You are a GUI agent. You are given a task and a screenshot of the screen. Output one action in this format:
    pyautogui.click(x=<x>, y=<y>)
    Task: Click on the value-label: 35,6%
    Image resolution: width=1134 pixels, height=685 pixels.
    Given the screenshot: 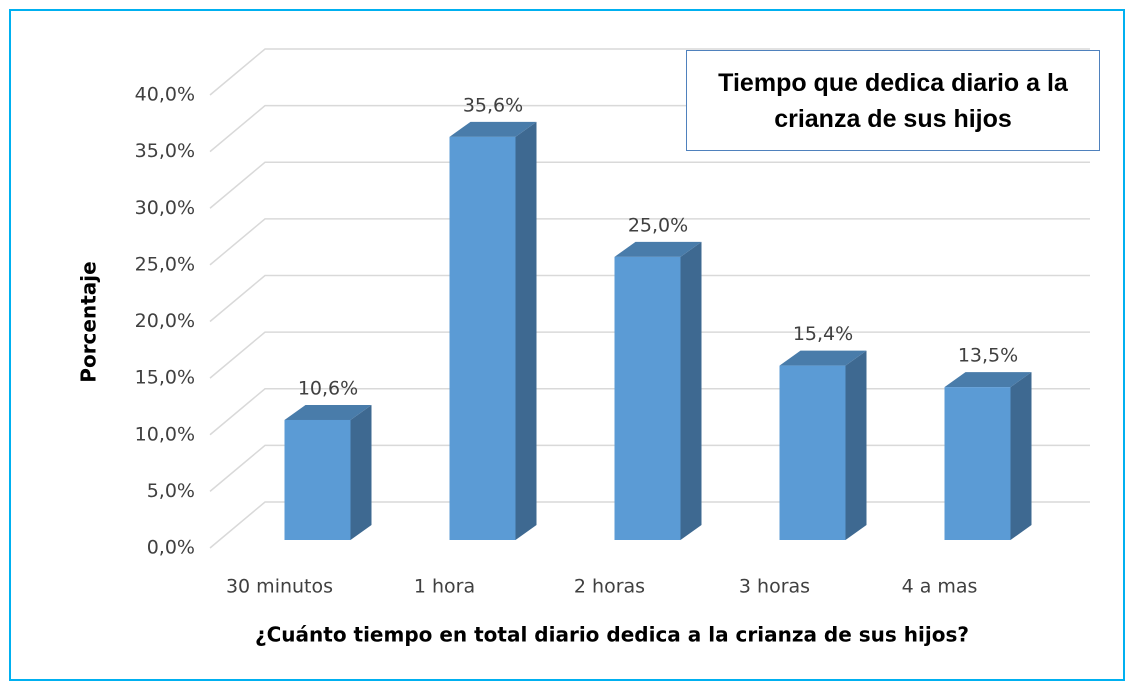 What is the action you would take?
    pyautogui.click(x=493, y=105)
    